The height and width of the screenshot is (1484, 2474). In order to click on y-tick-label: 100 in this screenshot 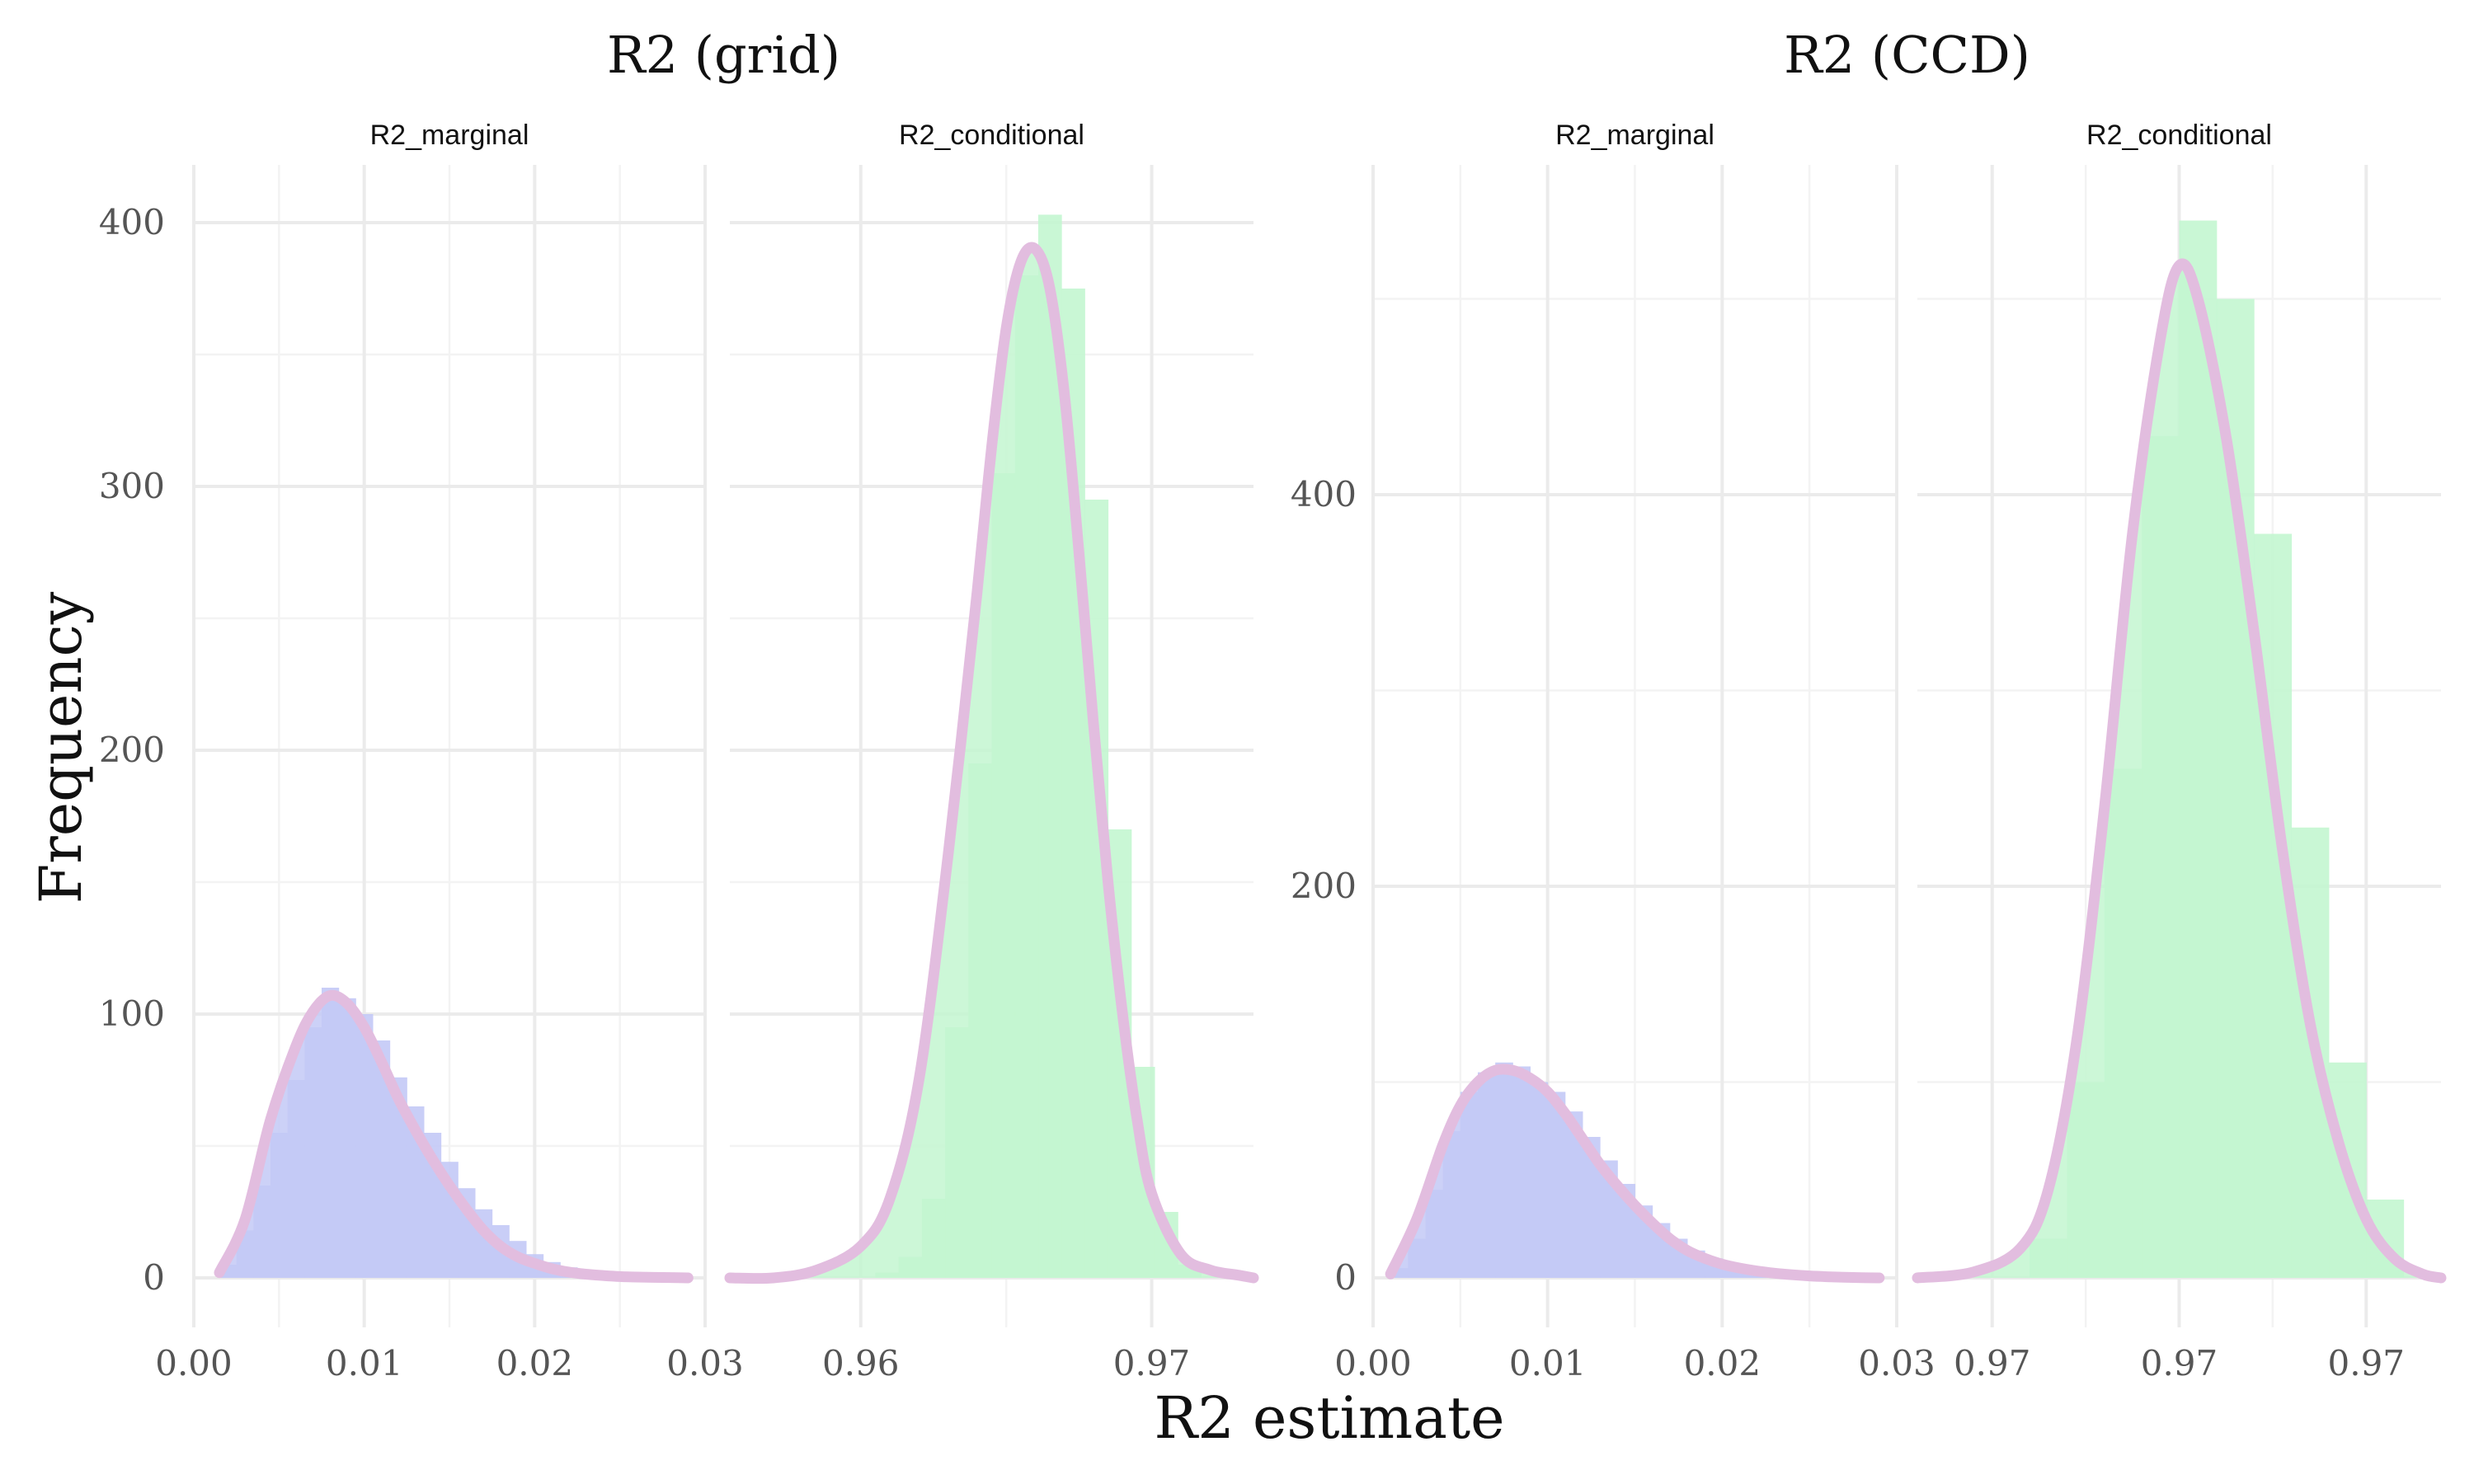, I will do `click(132, 1014)`.